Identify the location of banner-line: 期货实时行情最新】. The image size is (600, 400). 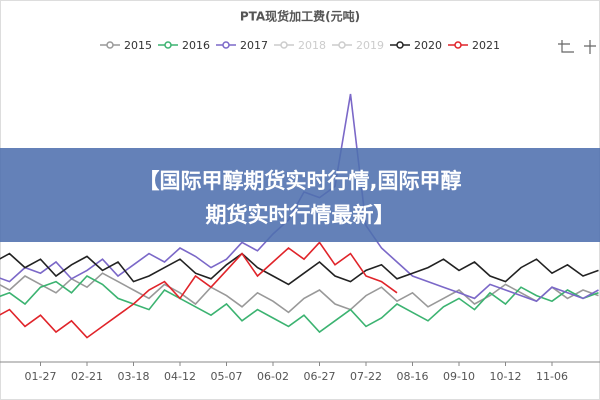
(300, 215).